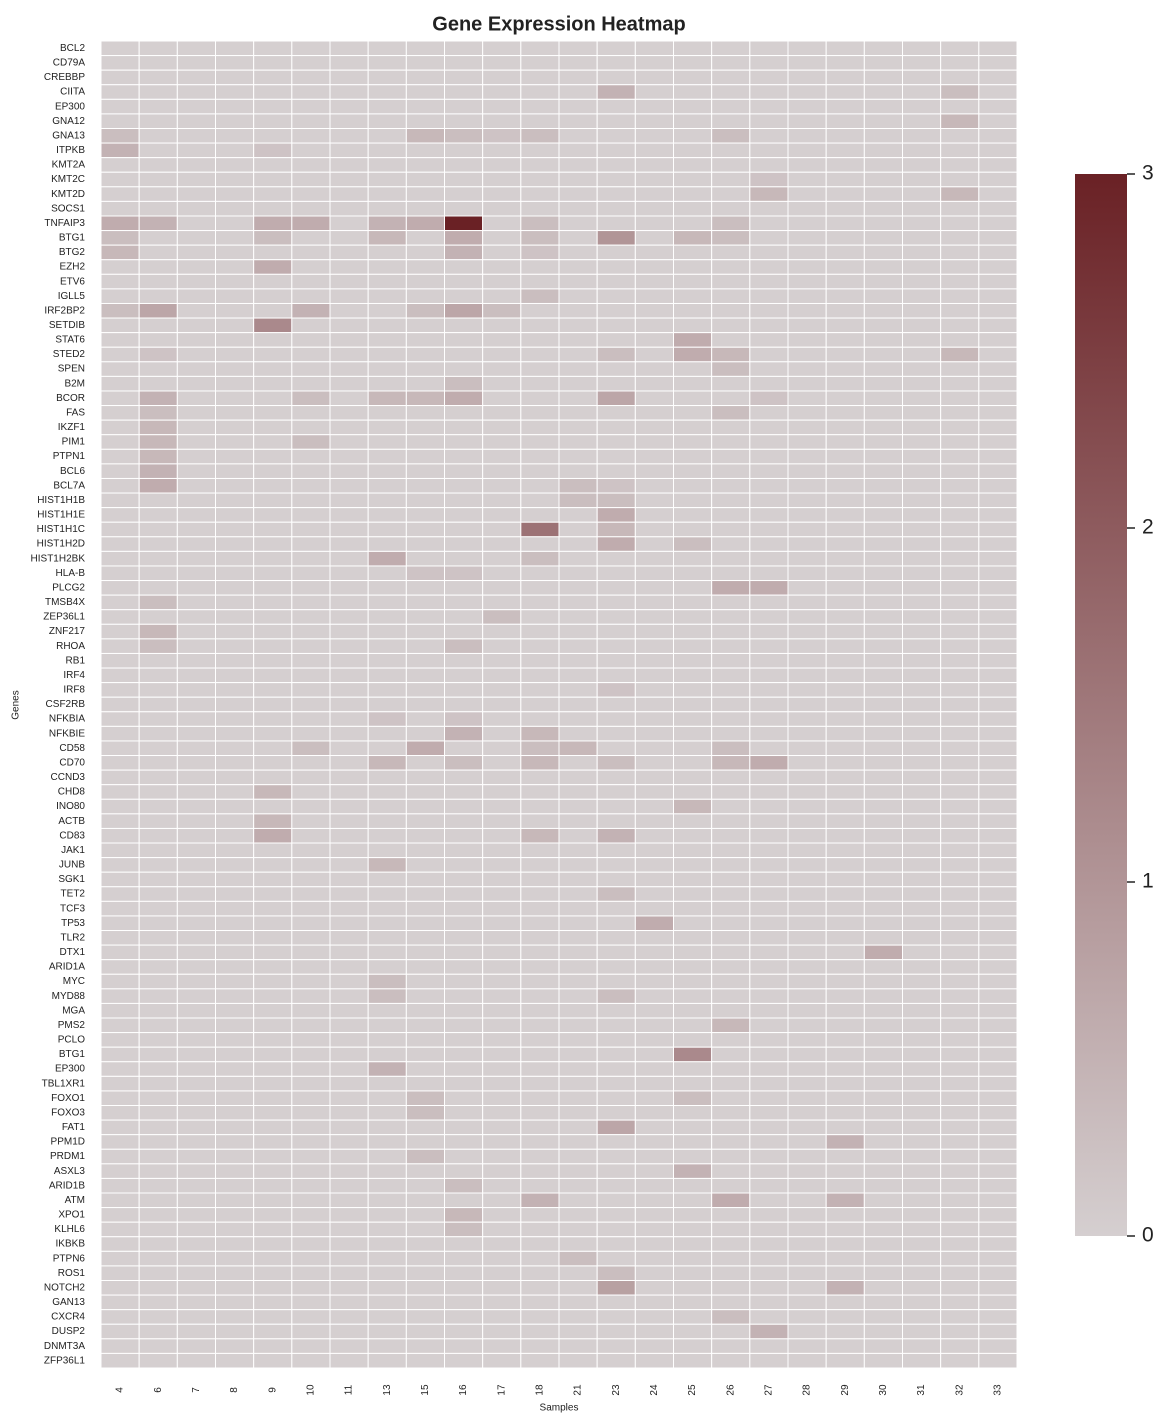 The image size is (1170, 1421). What do you see at coordinates (72, 835) in the screenshot?
I see `gene-label: CD83` at bounding box center [72, 835].